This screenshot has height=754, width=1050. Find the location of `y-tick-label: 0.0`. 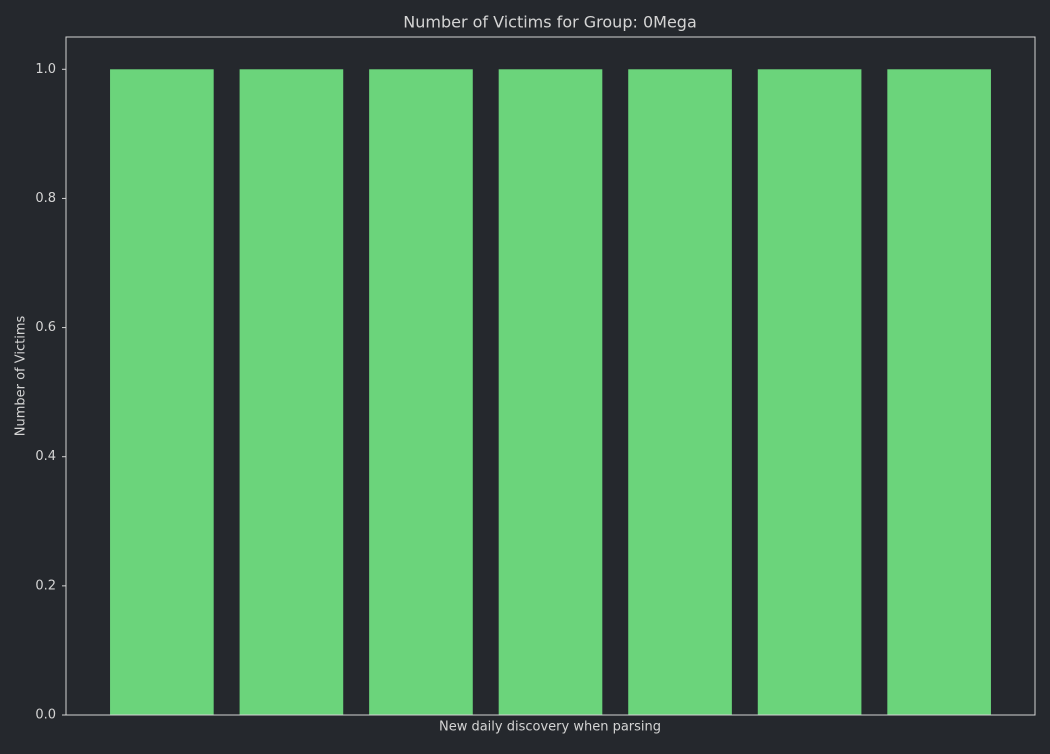

y-tick-label: 0.0 is located at coordinates (45, 715).